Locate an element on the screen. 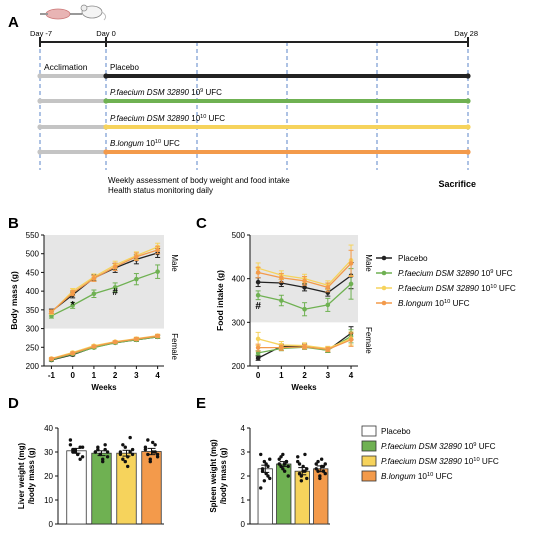 This screenshot has width=550, height=539. legend-marker is located at coordinates (384, 273).